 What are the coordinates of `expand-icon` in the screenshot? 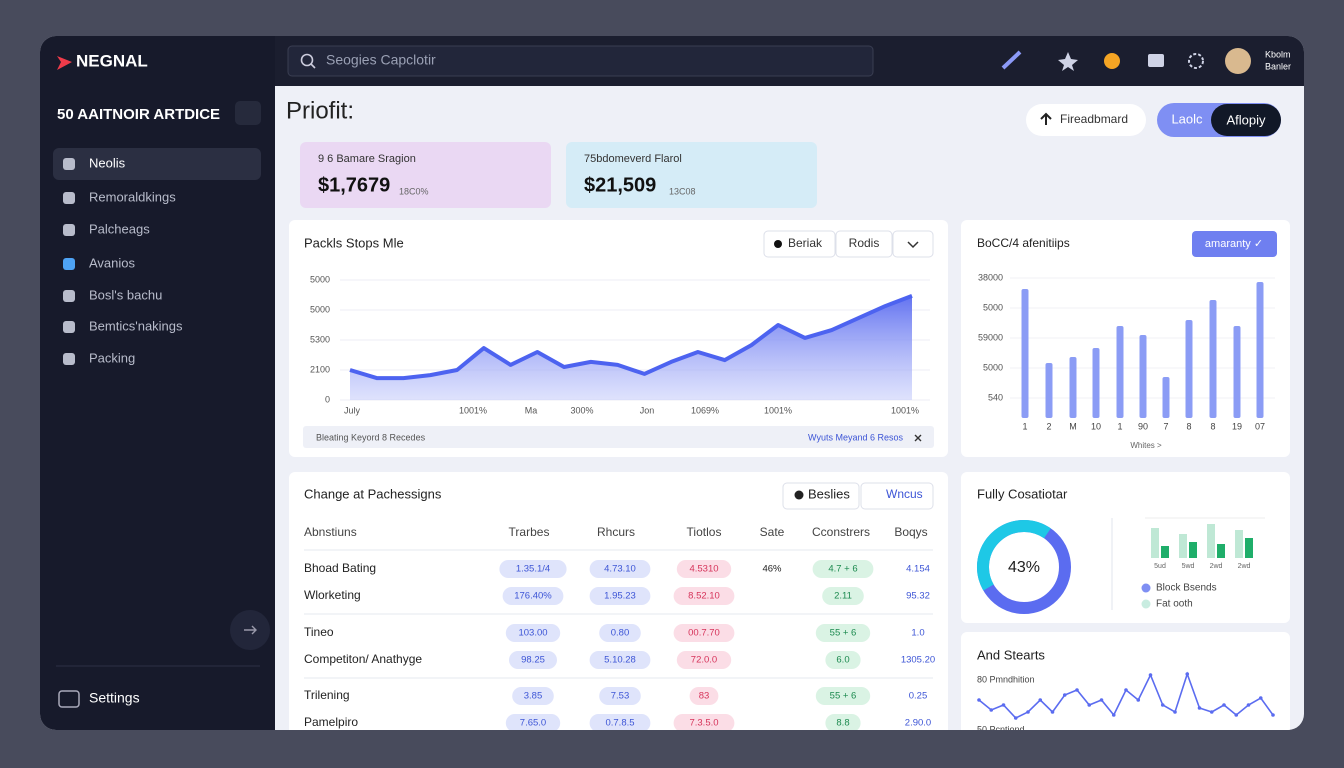 It's located at (250, 630).